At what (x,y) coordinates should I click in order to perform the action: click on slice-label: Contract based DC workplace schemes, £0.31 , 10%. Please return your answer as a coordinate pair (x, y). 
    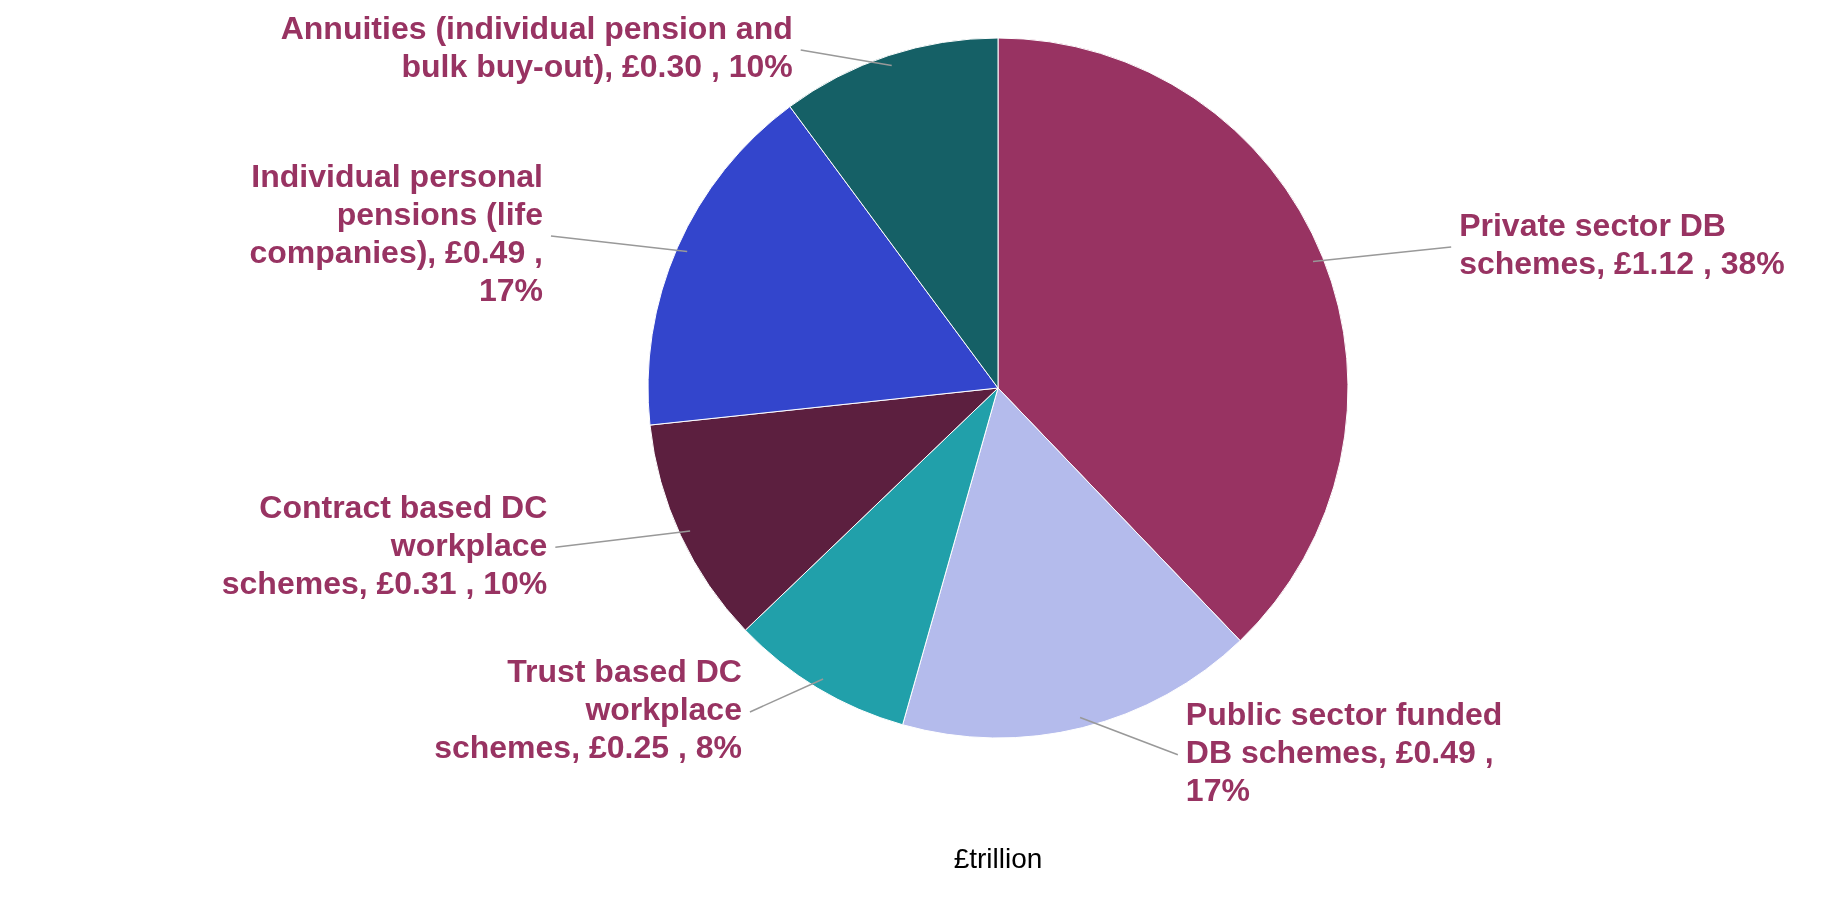
    Looking at the image, I should click on (384, 544).